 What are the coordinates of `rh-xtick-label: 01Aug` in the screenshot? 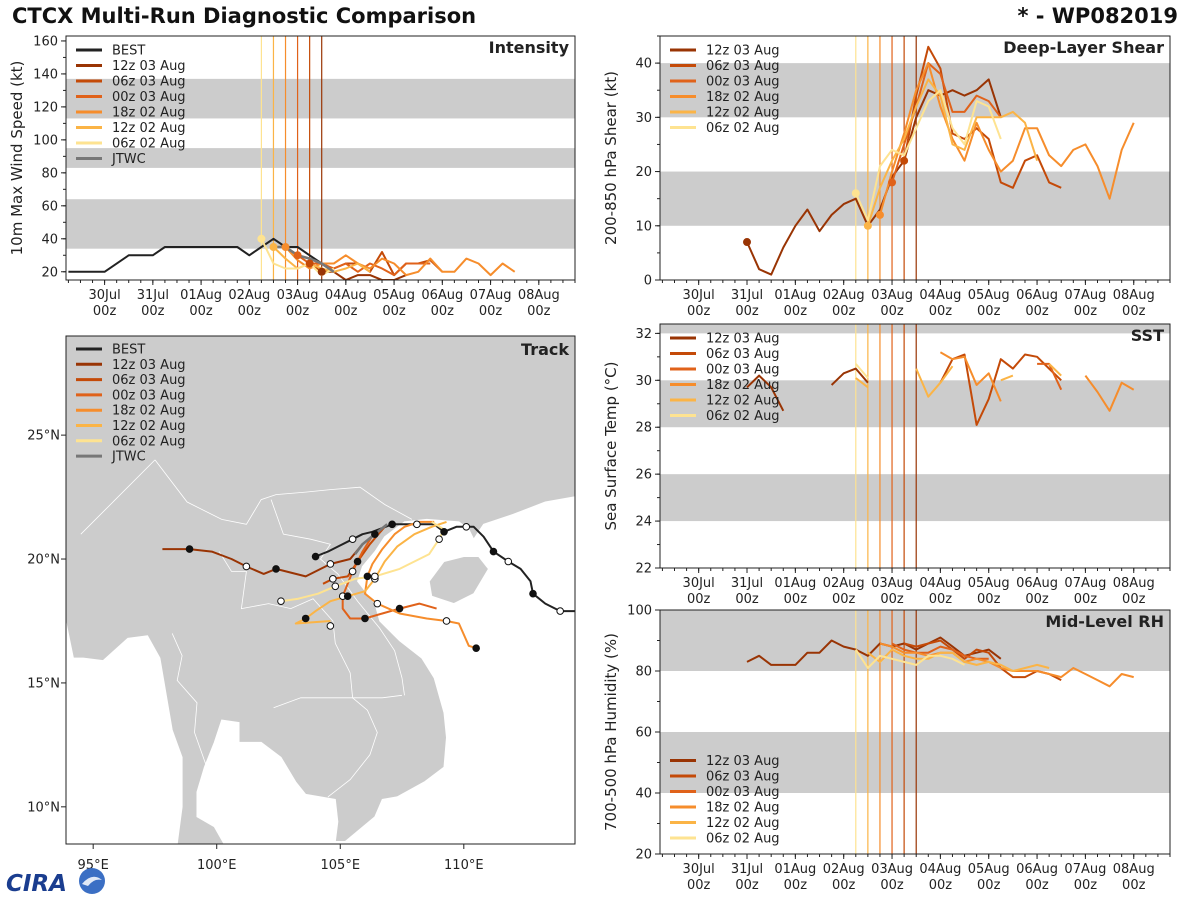 It's located at (795, 869).